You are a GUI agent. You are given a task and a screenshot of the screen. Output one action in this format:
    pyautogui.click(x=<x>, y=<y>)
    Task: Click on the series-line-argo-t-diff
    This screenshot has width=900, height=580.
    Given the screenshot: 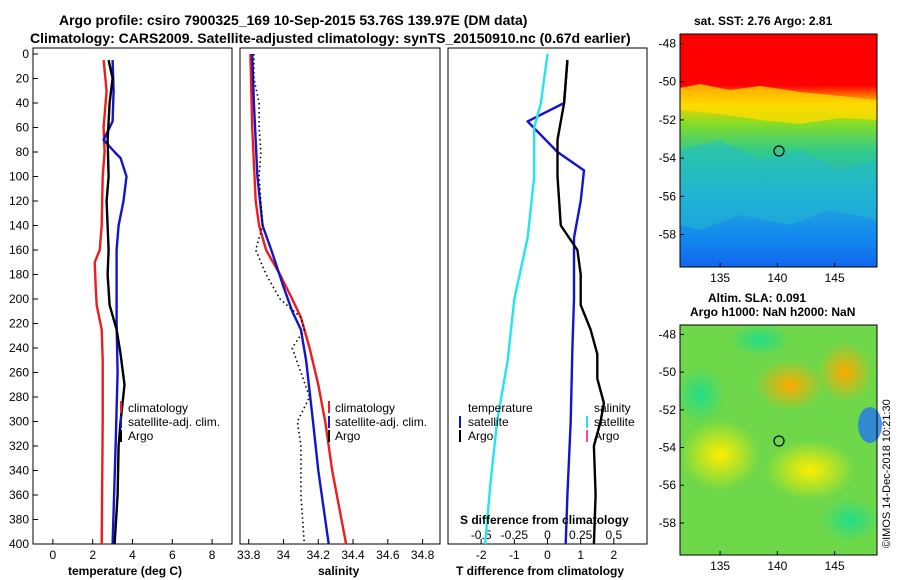 What is the action you would take?
    pyautogui.click(x=581, y=302)
    